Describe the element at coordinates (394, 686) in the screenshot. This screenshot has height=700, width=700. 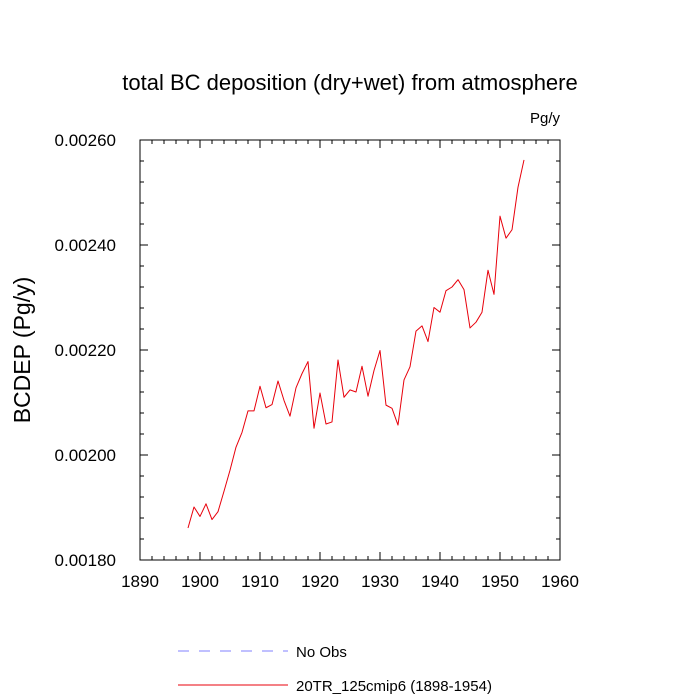
I see `legend-label: 20TR_125cmip6 (1898-1954)` at that location.